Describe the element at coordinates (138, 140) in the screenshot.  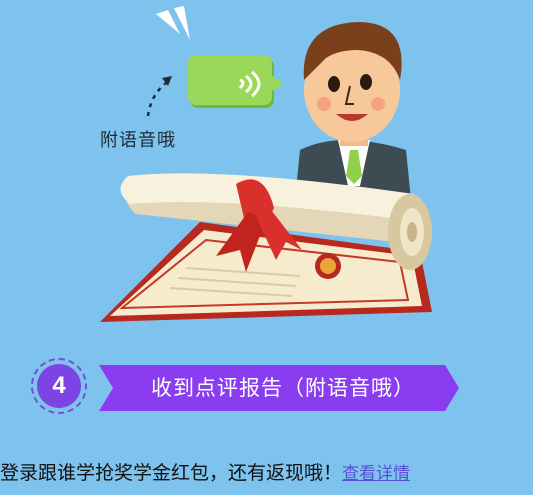
I see `voice-hint-label: 附语音哦` at that location.